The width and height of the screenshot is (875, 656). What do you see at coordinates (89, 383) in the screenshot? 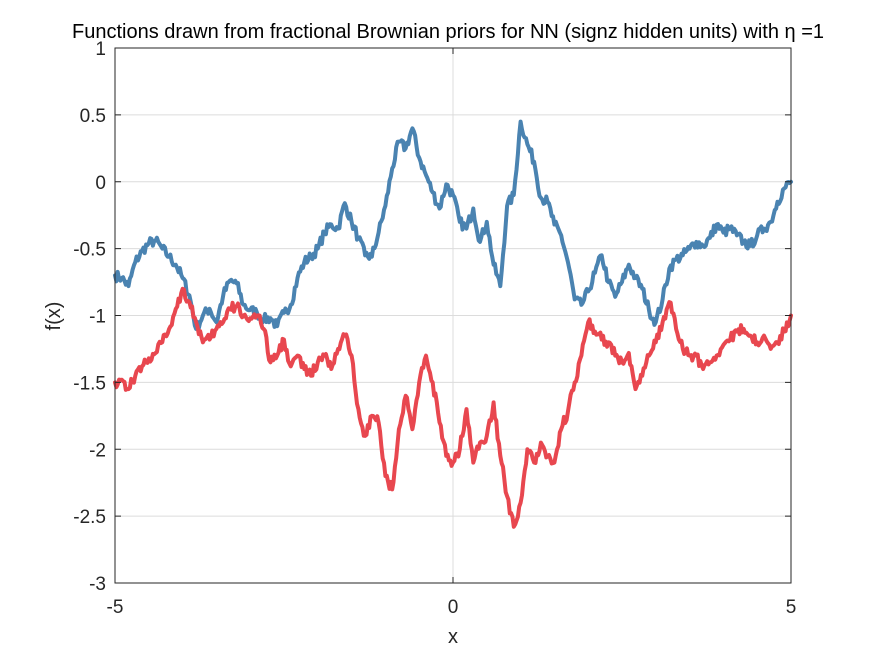
I see `y-tick-label: -1.5` at bounding box center [89, 383].